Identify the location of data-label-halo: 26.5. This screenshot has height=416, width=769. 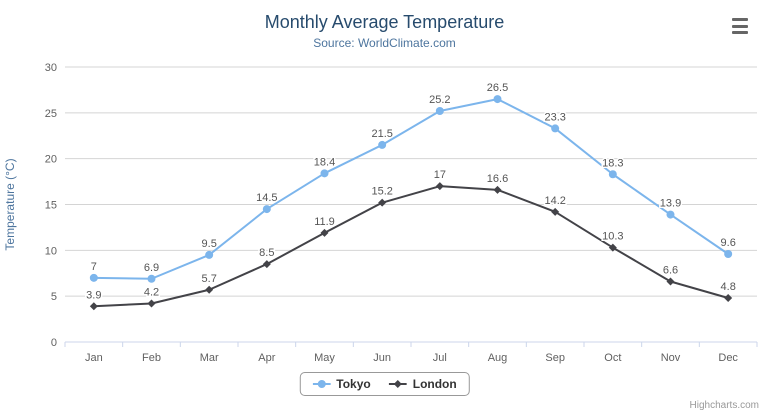
(497, 88).